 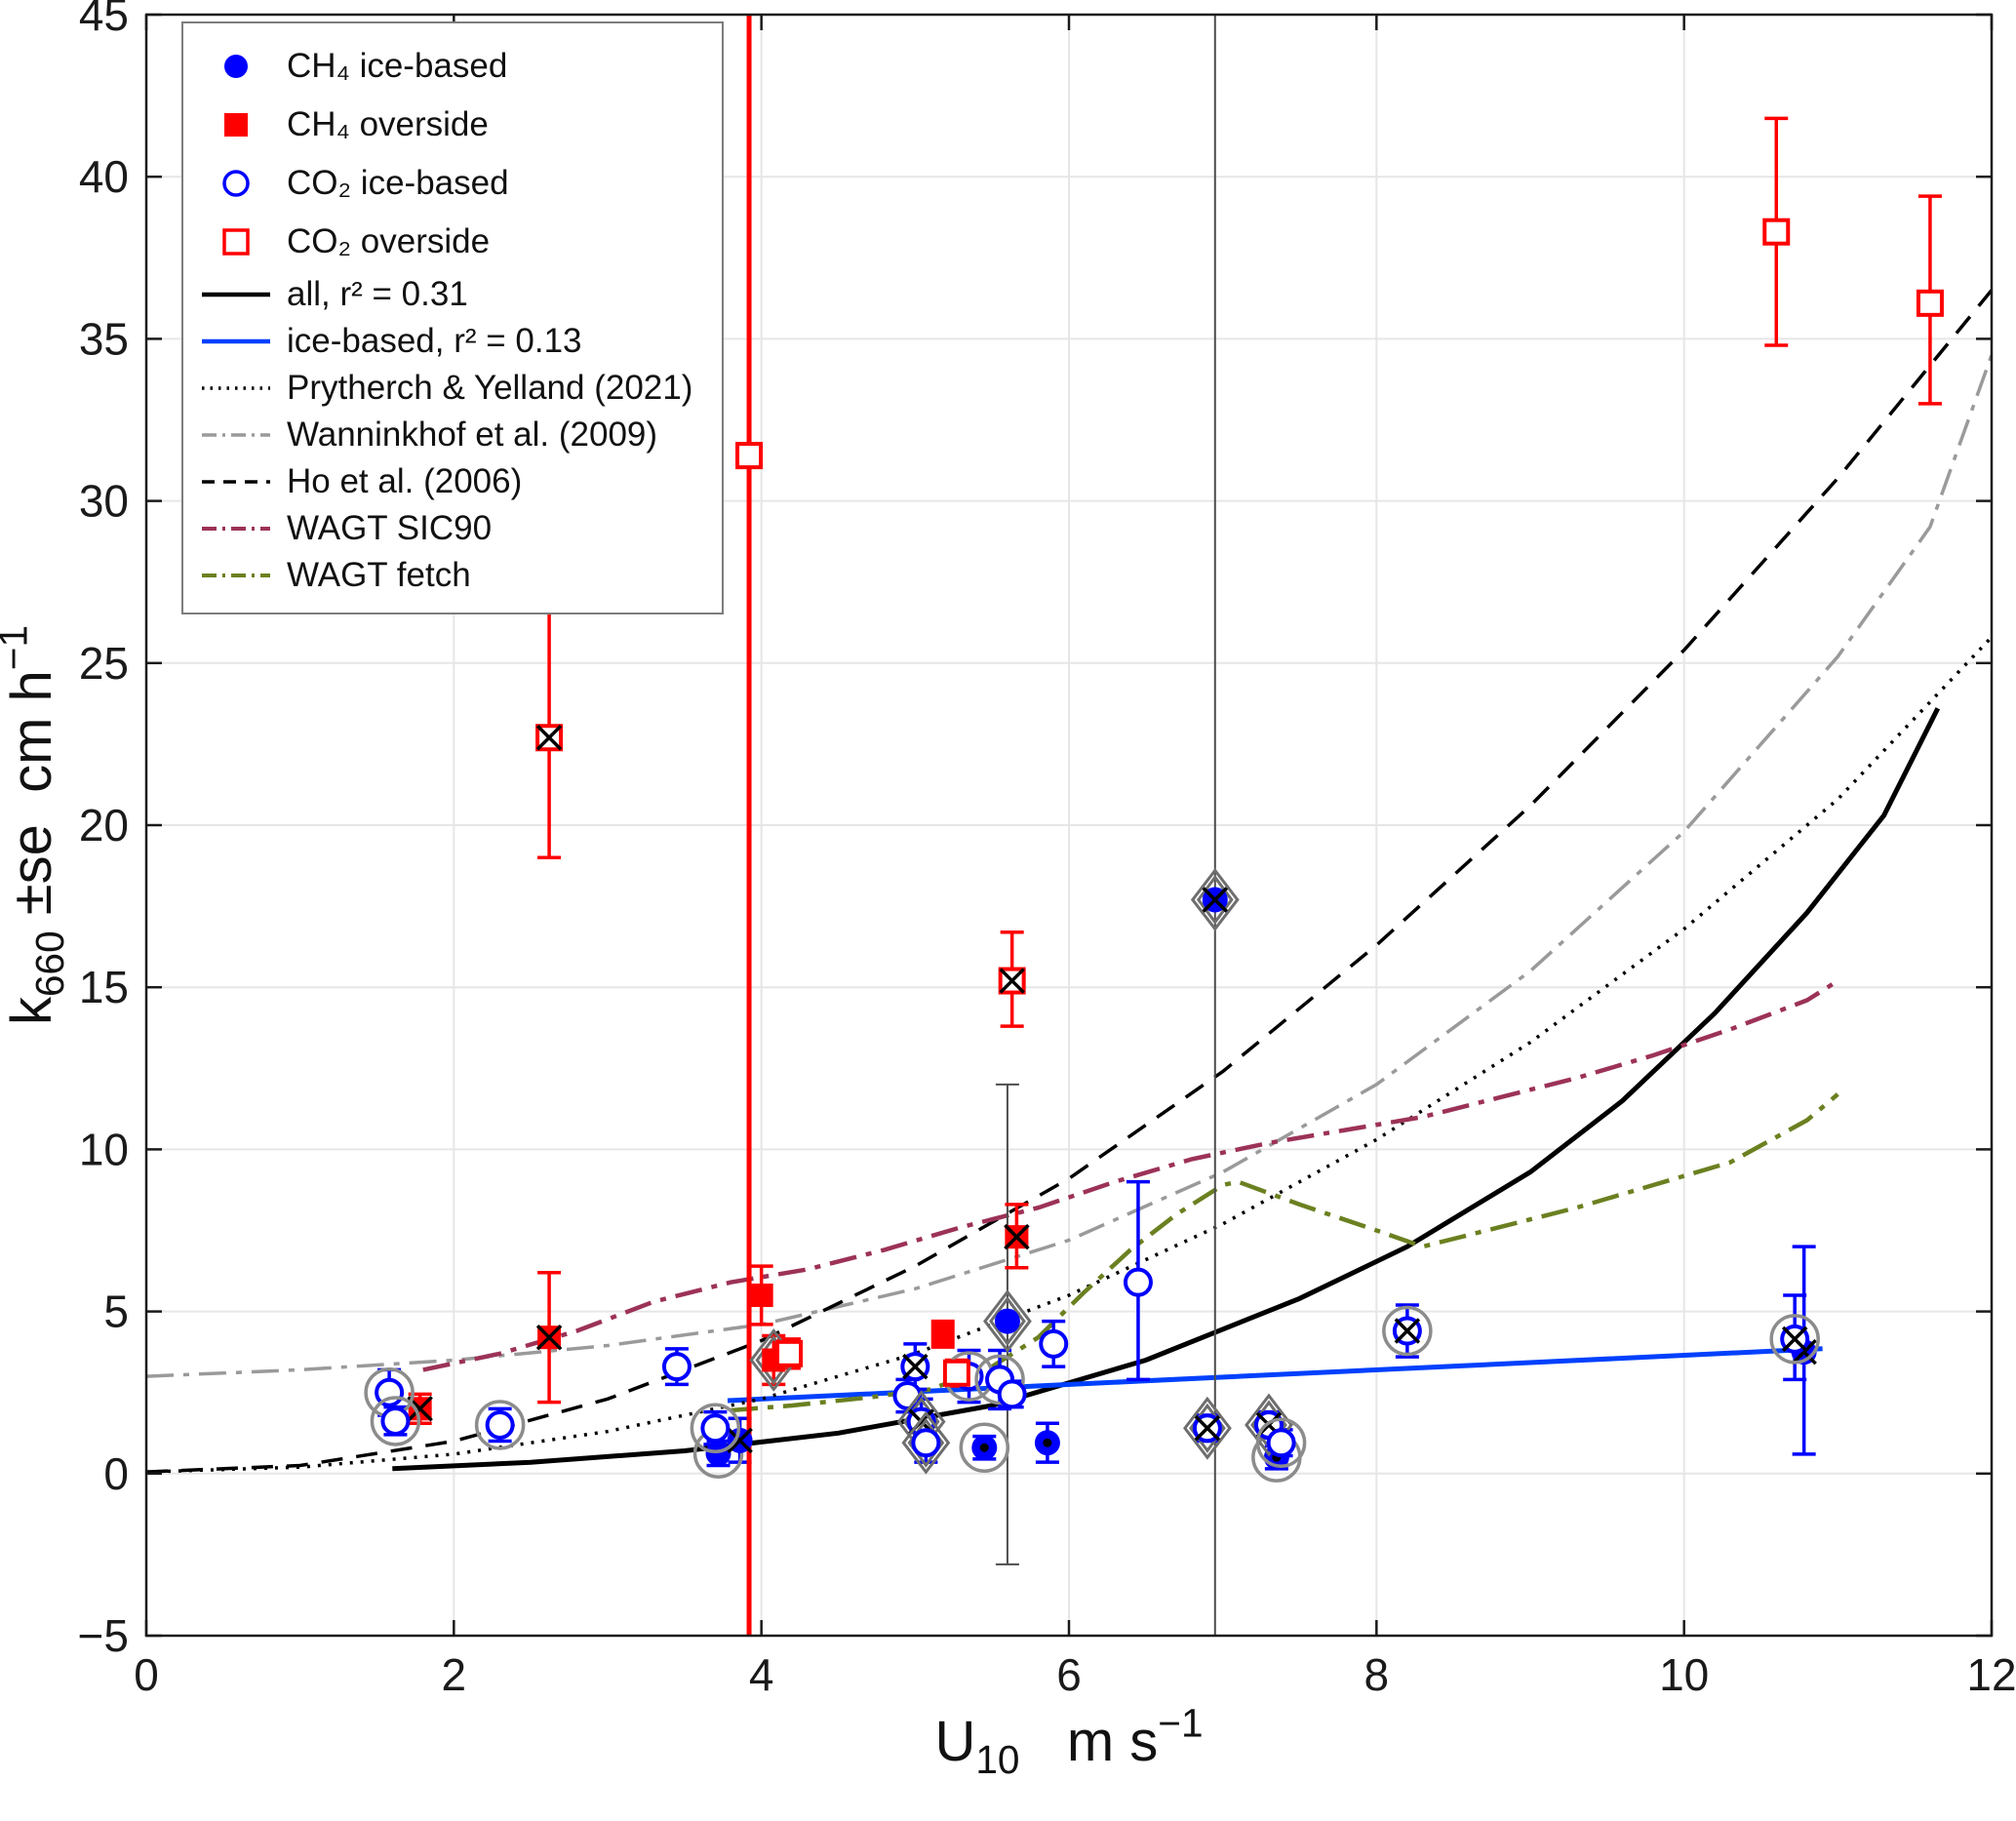 I want to click on legend-item: CO₂ ice-based, so click(x=445, y=183).